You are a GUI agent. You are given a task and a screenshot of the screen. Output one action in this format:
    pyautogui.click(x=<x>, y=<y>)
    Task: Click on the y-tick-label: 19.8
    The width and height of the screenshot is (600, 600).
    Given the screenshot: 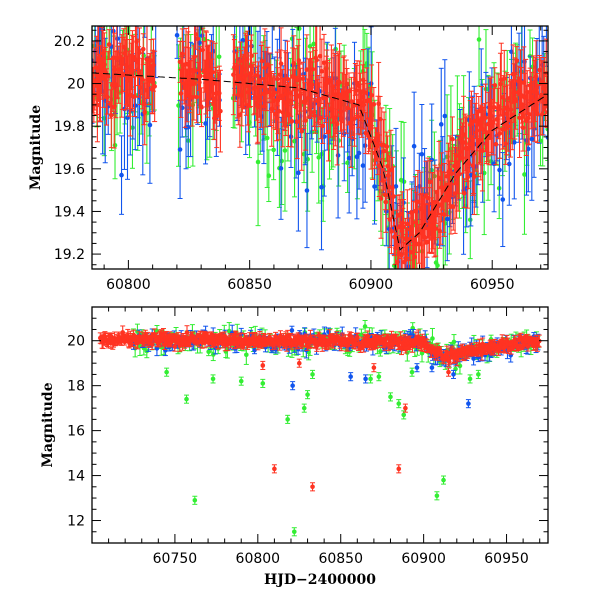 What is the action you would take?
    pyautogui.click(x=69, y=127)
    